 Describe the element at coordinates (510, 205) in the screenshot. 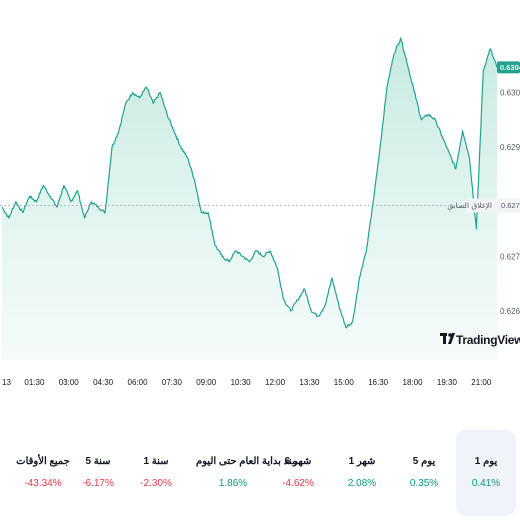

I see `previous-close-value: 0.62793` at that location.